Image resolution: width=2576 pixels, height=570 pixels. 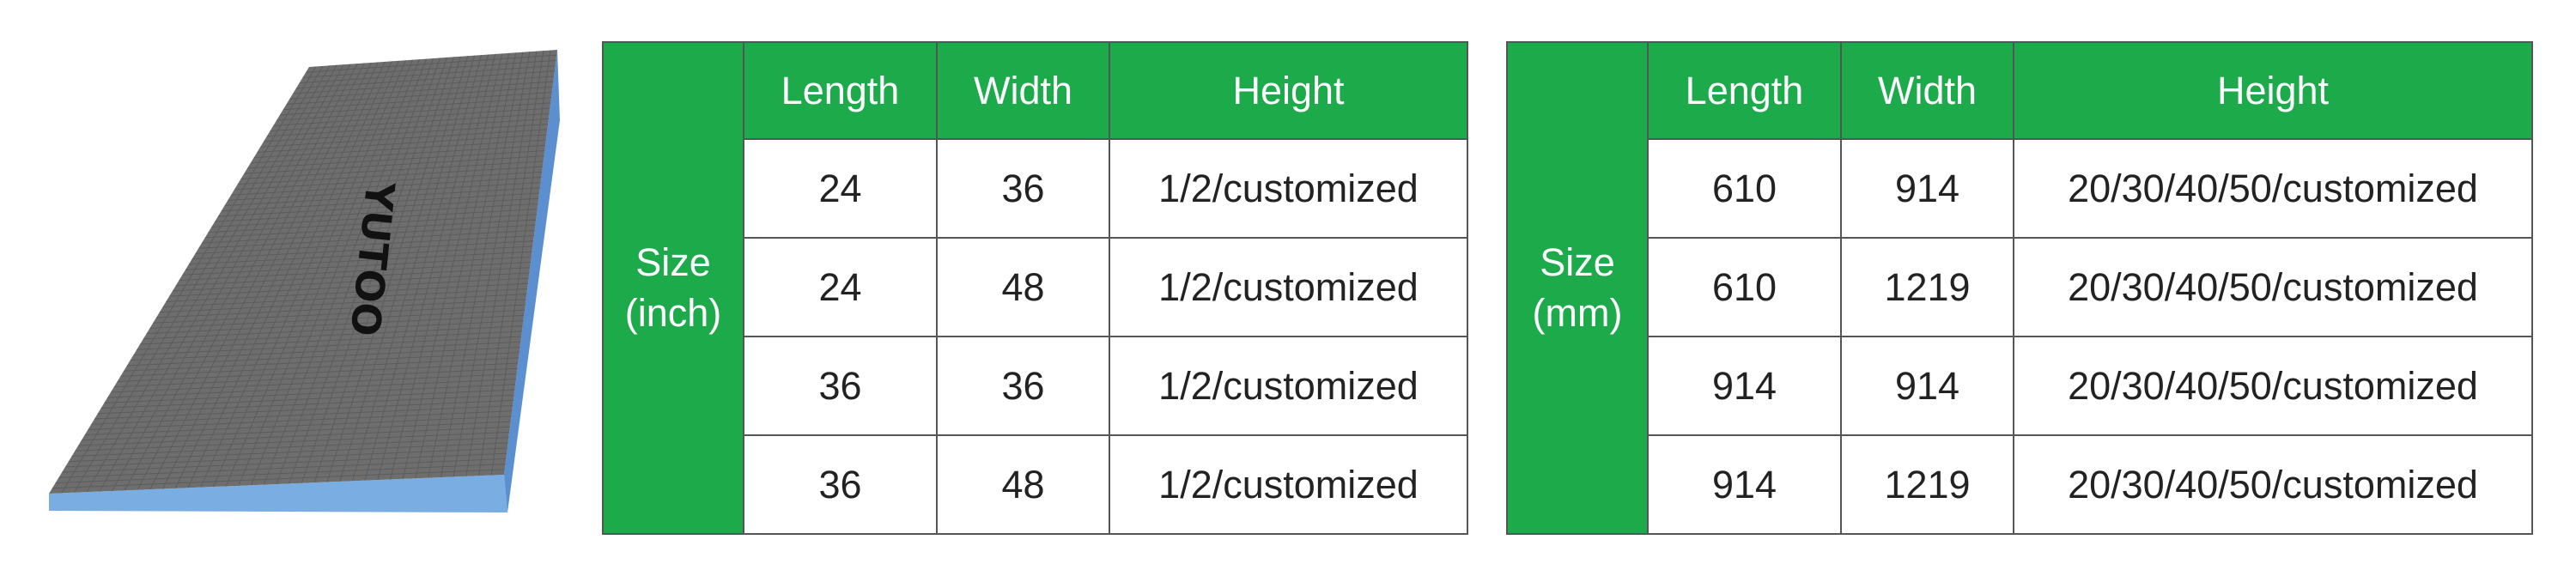 What do you see at coordinates (1023, 484) in the screenshot?
I see `cell-width: 48` at bounding box center [1023, 484].